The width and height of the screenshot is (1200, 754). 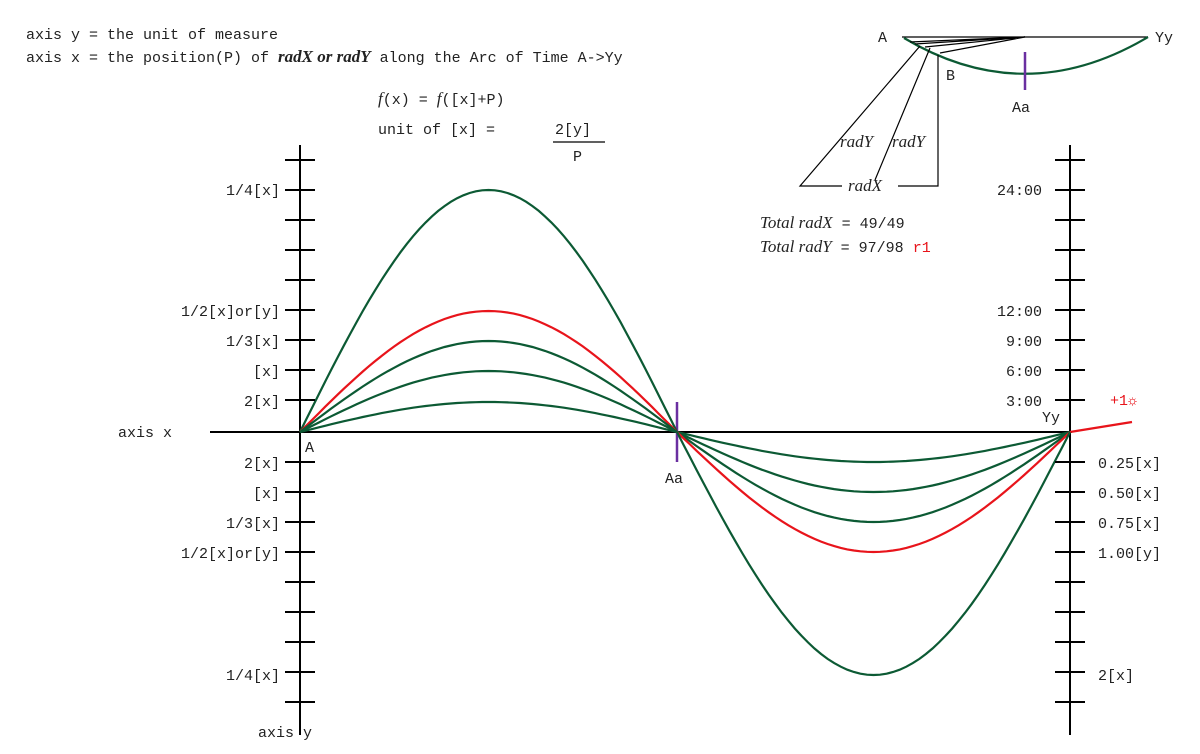 I want to click on red-line, so click(x=1101, y=427).